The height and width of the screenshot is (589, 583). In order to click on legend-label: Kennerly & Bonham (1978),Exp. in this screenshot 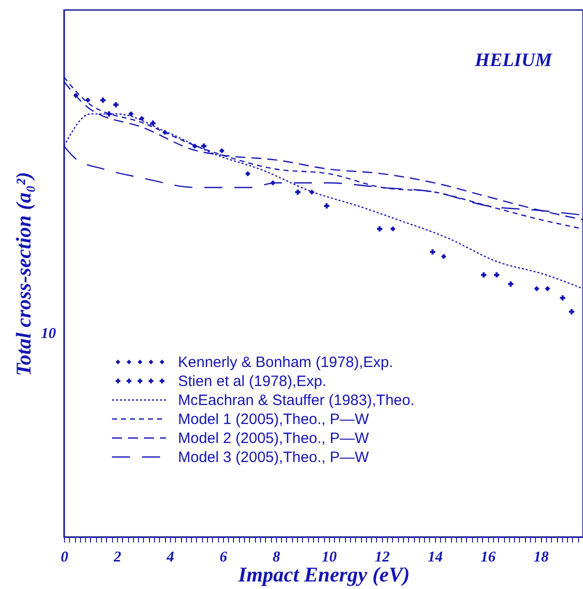, I will do `click(286, 362)`.